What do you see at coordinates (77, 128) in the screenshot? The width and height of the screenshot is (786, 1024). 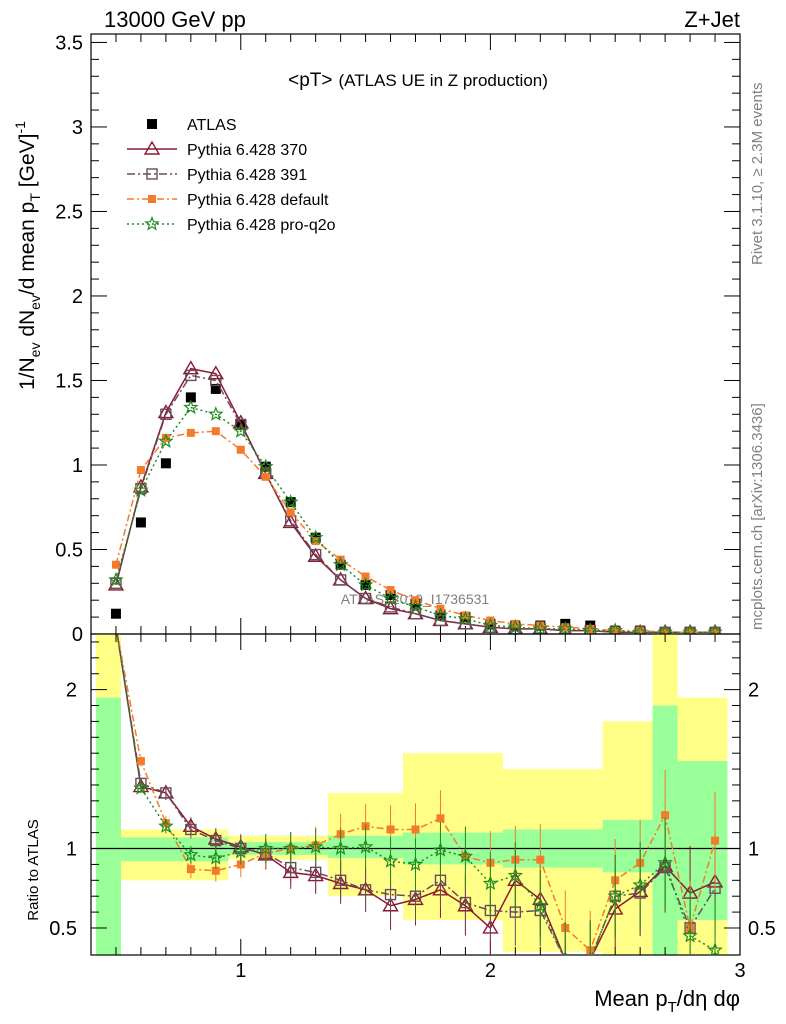 I see `upper-ytick-label-6: 3` at bounding box center [77, 128].